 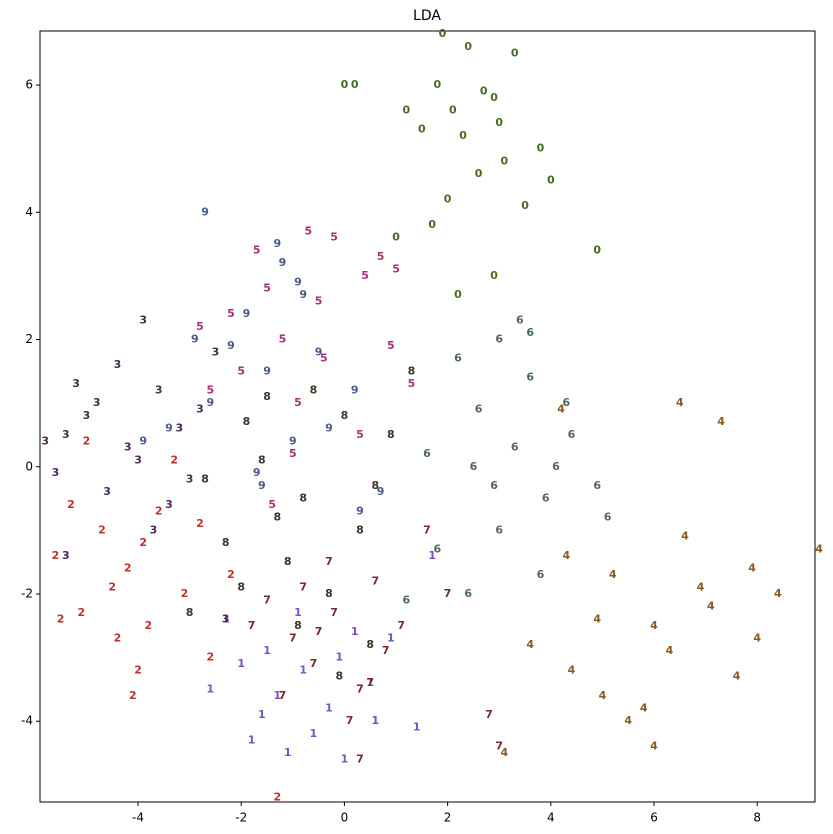 What do you see at coordinates (29, 85) in the screenshot?
I see `y-tick-label: 6` at bounding box center [29, 85].